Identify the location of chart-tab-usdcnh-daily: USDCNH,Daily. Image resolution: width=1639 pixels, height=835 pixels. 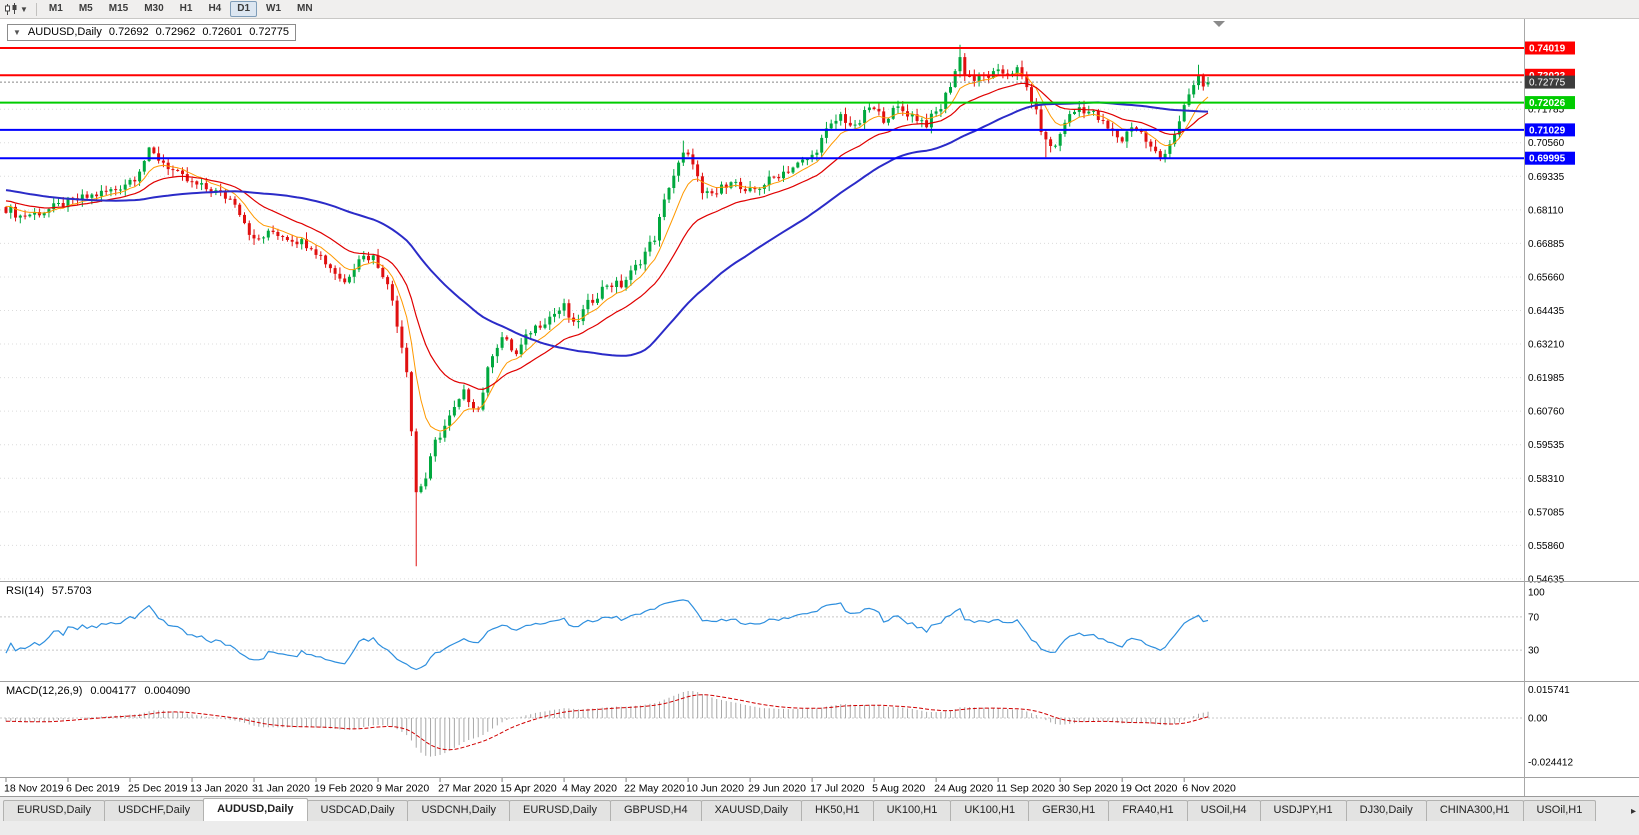
(459, 810).